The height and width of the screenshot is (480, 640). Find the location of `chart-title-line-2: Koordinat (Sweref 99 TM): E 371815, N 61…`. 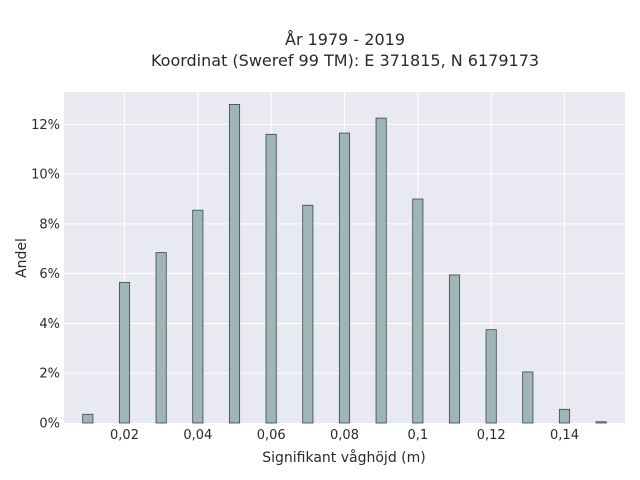

chart-title-line-2: Koordinat (Sweref 99 TM): E 371815, N 61… is located at coordinates (345, 60).